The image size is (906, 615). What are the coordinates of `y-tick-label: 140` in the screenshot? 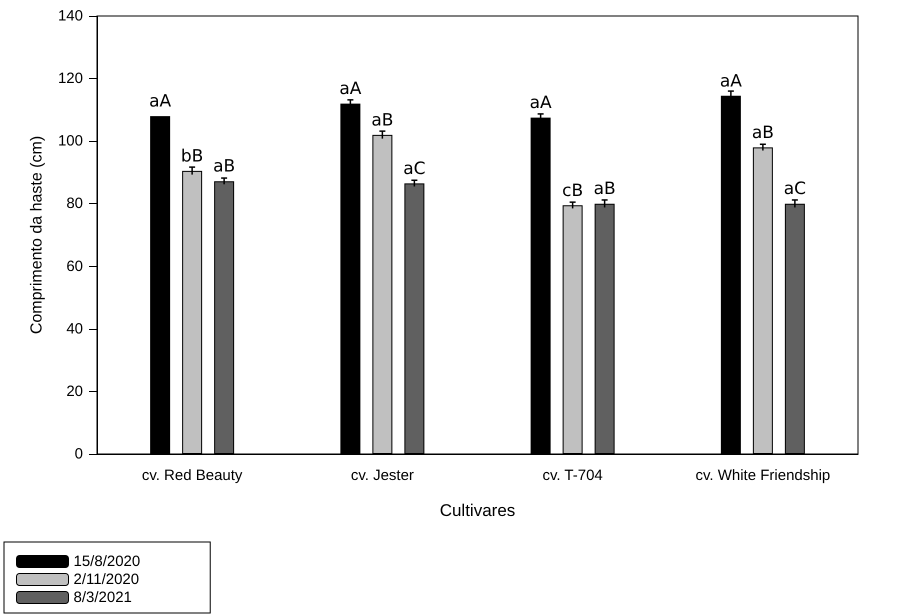 It's located at (70, 16).